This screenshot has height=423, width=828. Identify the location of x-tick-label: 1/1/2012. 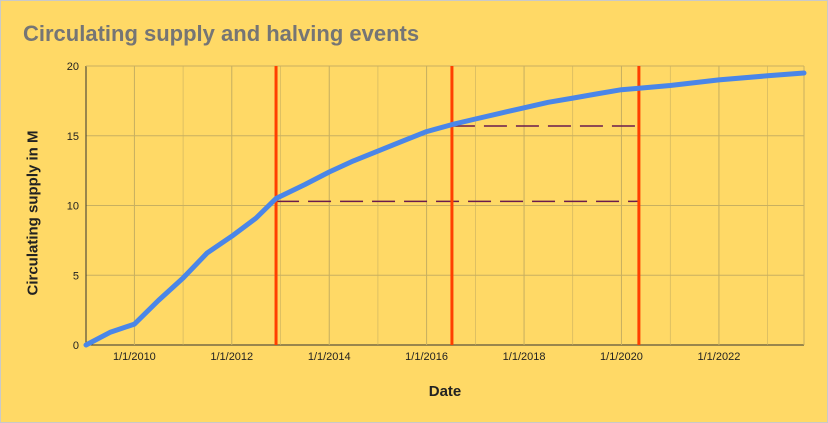
(231, 357).